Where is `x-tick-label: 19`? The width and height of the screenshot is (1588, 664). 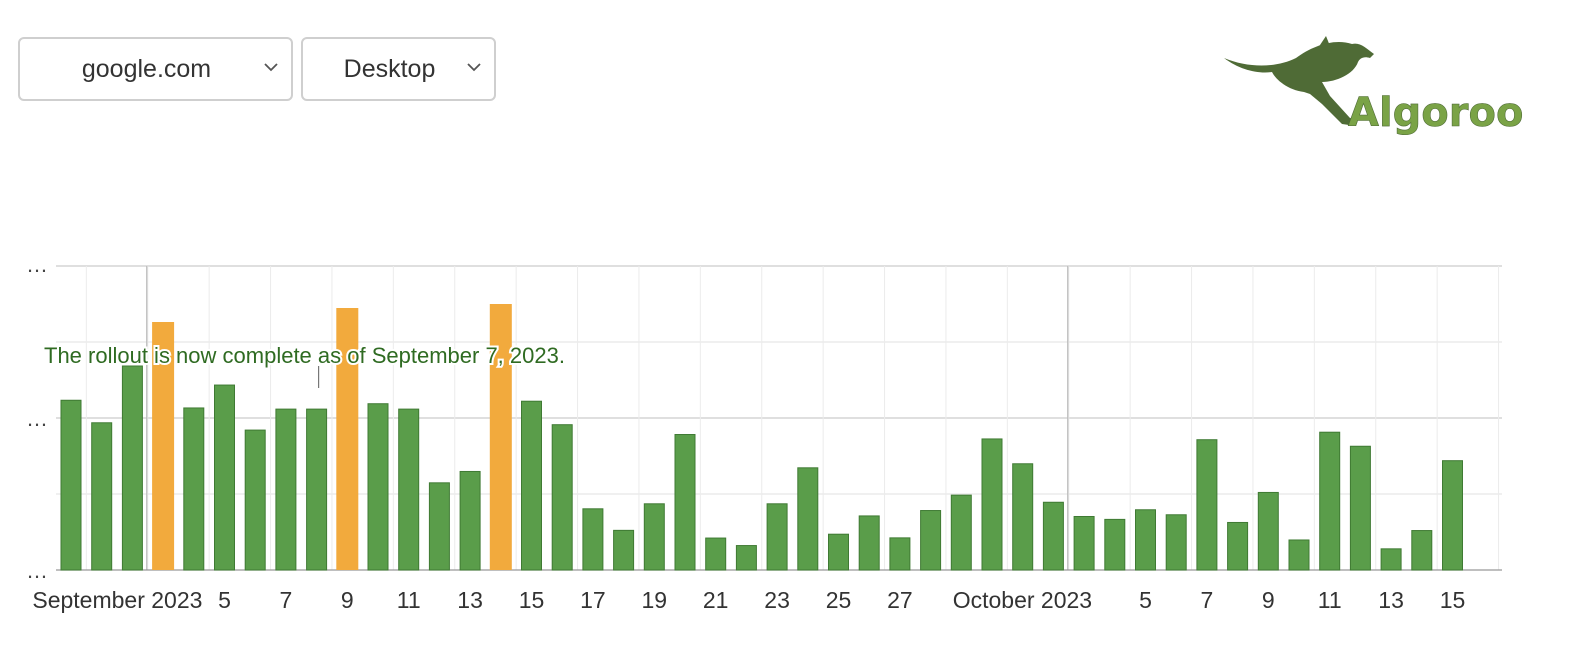 x-tick-label: 19 is located at coordinates (655, 600).